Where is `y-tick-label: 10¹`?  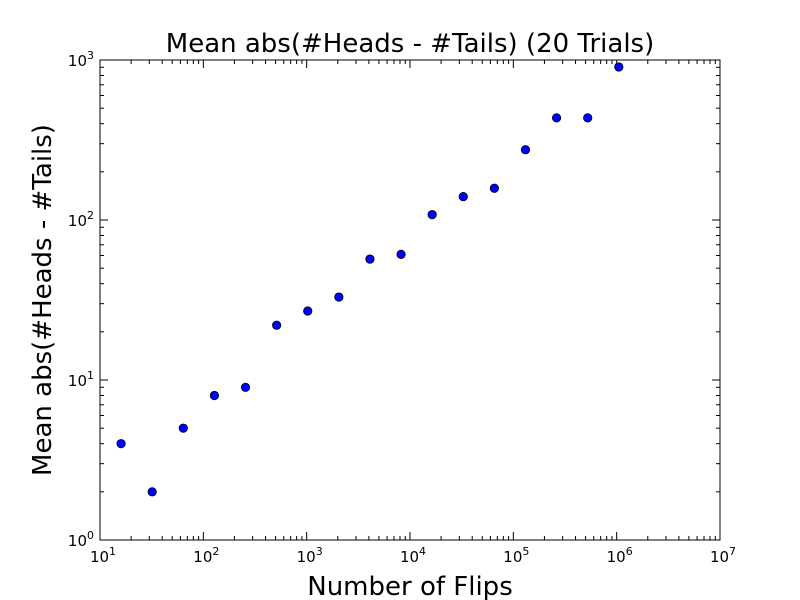 y-tick-label: 10¹ is located at coordinates (81, 379).